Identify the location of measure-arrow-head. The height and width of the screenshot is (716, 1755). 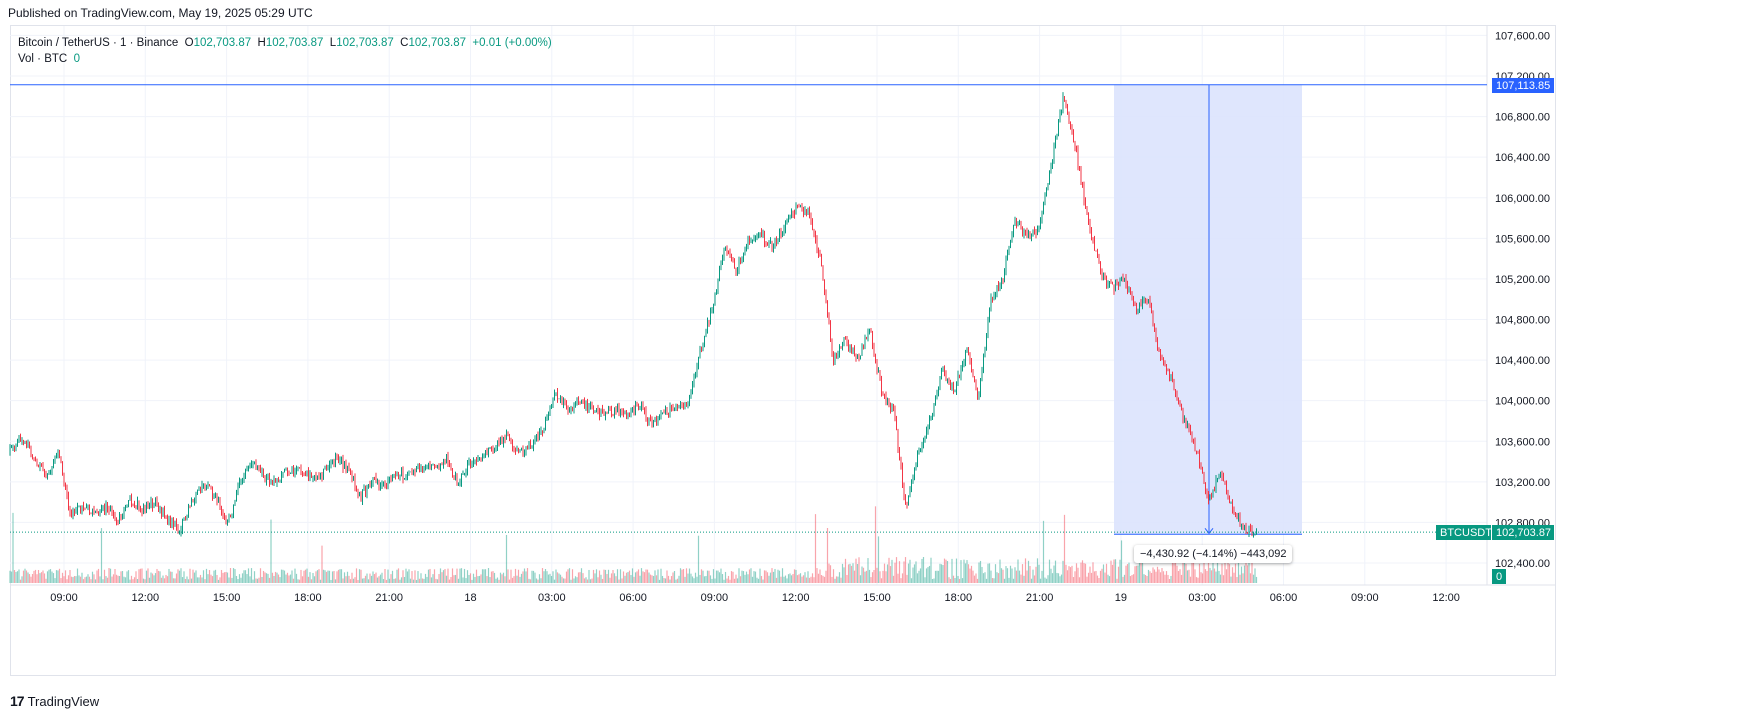
(1209, 531).